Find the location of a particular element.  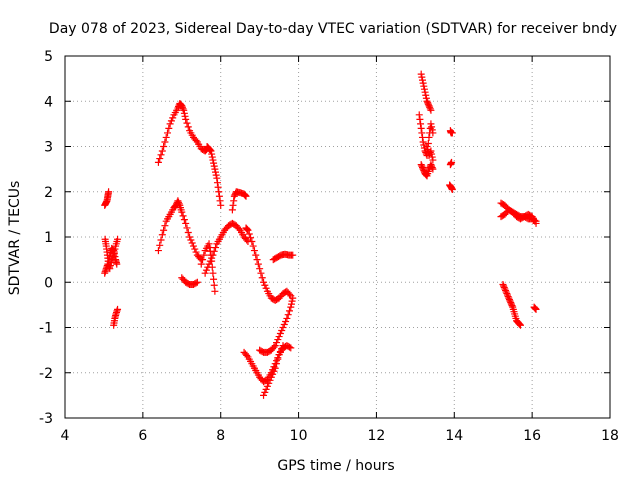

series-s19 is located at coordinates (427, 170).